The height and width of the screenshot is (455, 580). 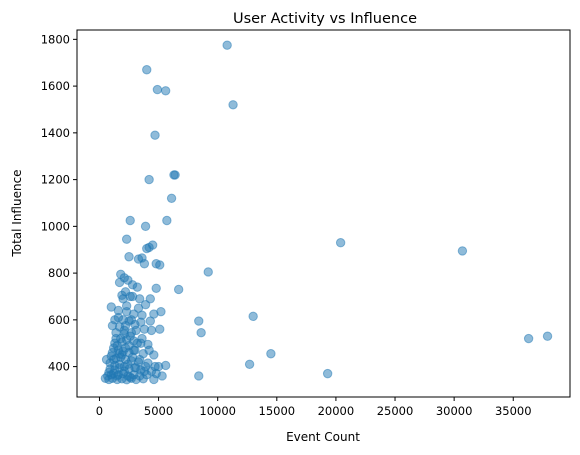 I want to click on y-axis-label: Total Influence, so click(x=17, y=213).